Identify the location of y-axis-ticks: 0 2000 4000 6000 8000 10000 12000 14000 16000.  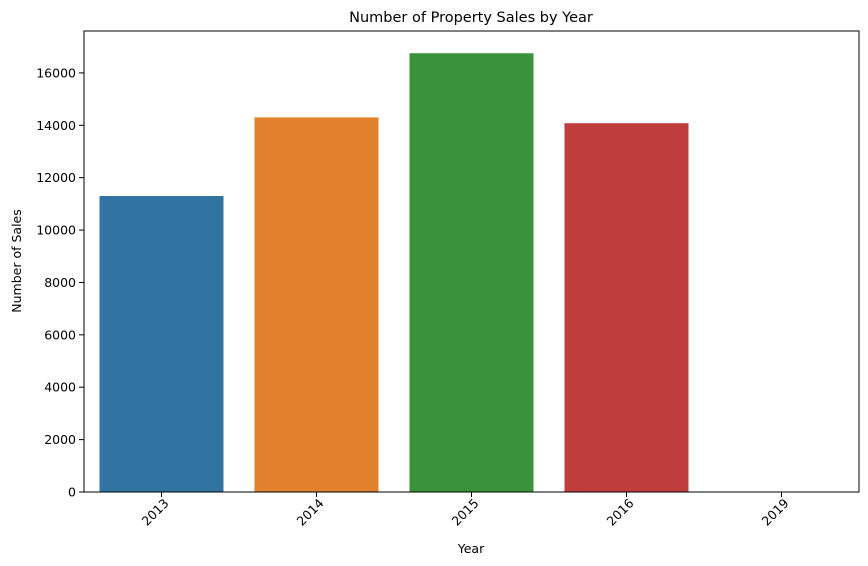
(60, 282).